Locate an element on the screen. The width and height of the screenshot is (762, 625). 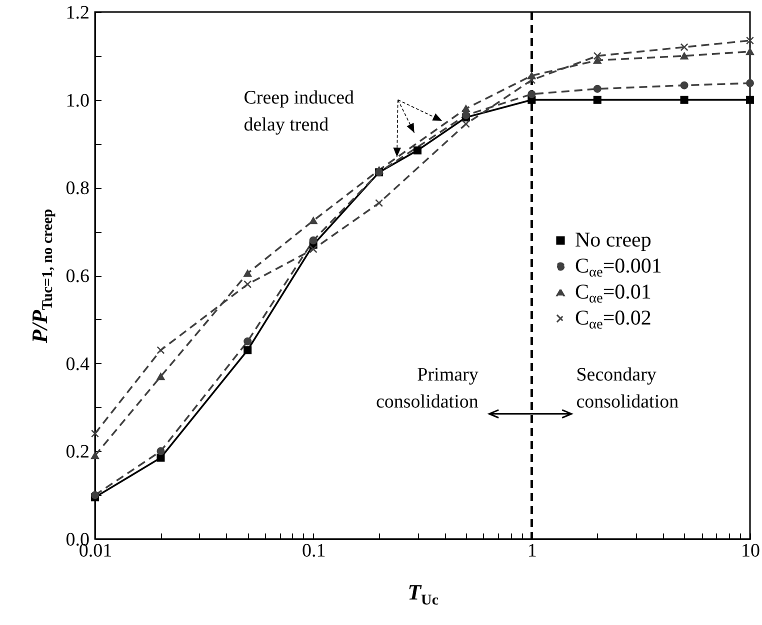
annotation: Primary consolidation is located at coordinates (427, 388).